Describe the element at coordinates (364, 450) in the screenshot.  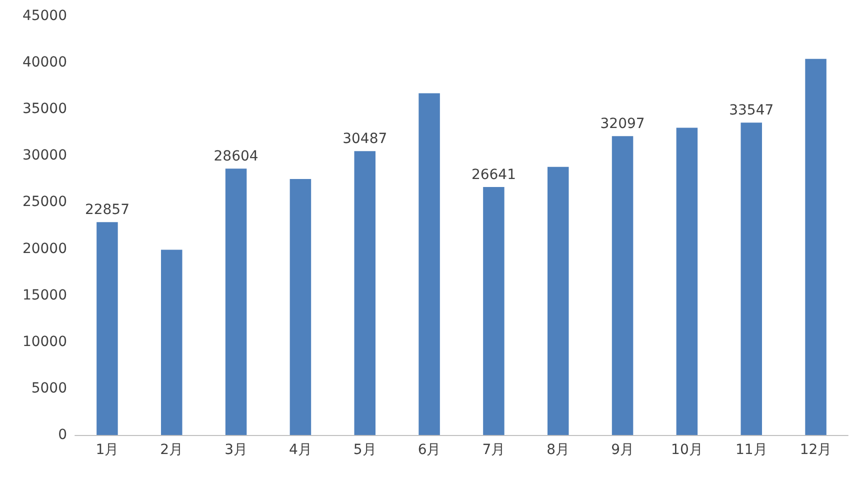
I see `x-tick-label: 5月` at that location.